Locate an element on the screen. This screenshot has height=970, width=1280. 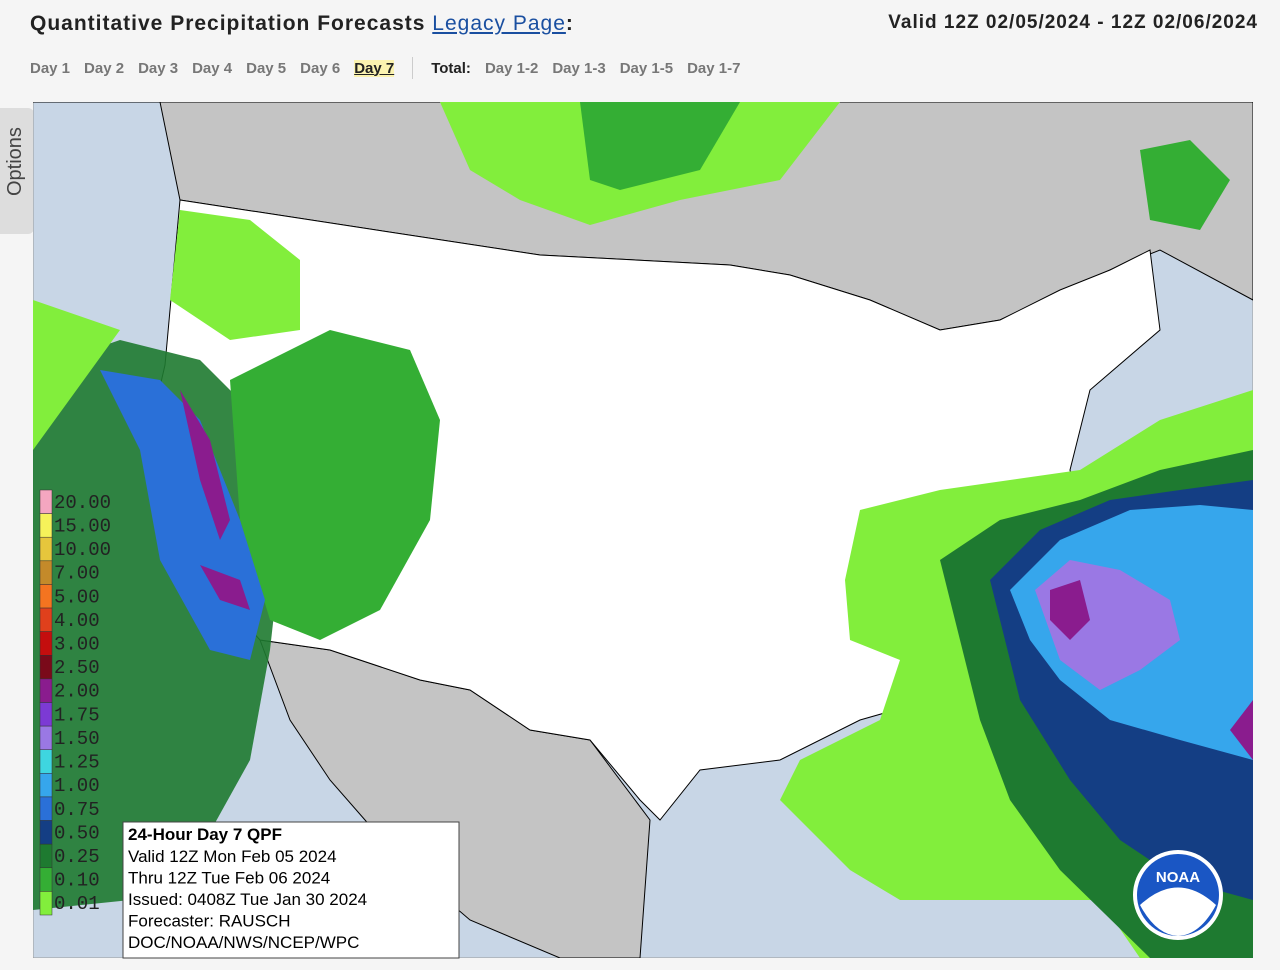
precip-carolina is located at coordinates (1070, 610).